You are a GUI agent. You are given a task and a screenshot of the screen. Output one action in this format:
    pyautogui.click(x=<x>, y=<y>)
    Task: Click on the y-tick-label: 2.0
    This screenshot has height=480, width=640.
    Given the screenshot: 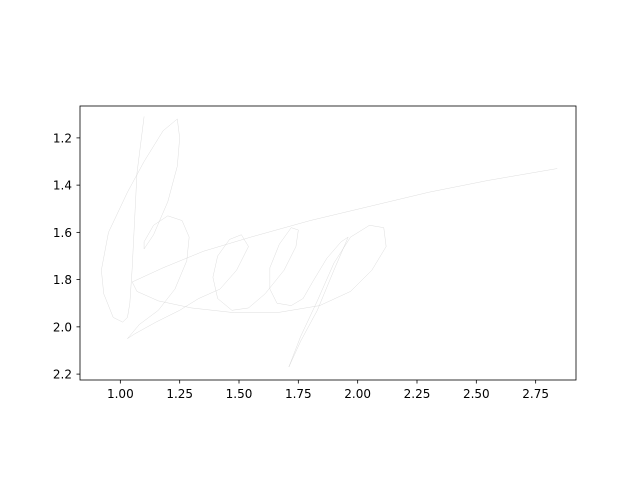 What is the action you would take?
    pyautogui.click(x=62, y=327)
    